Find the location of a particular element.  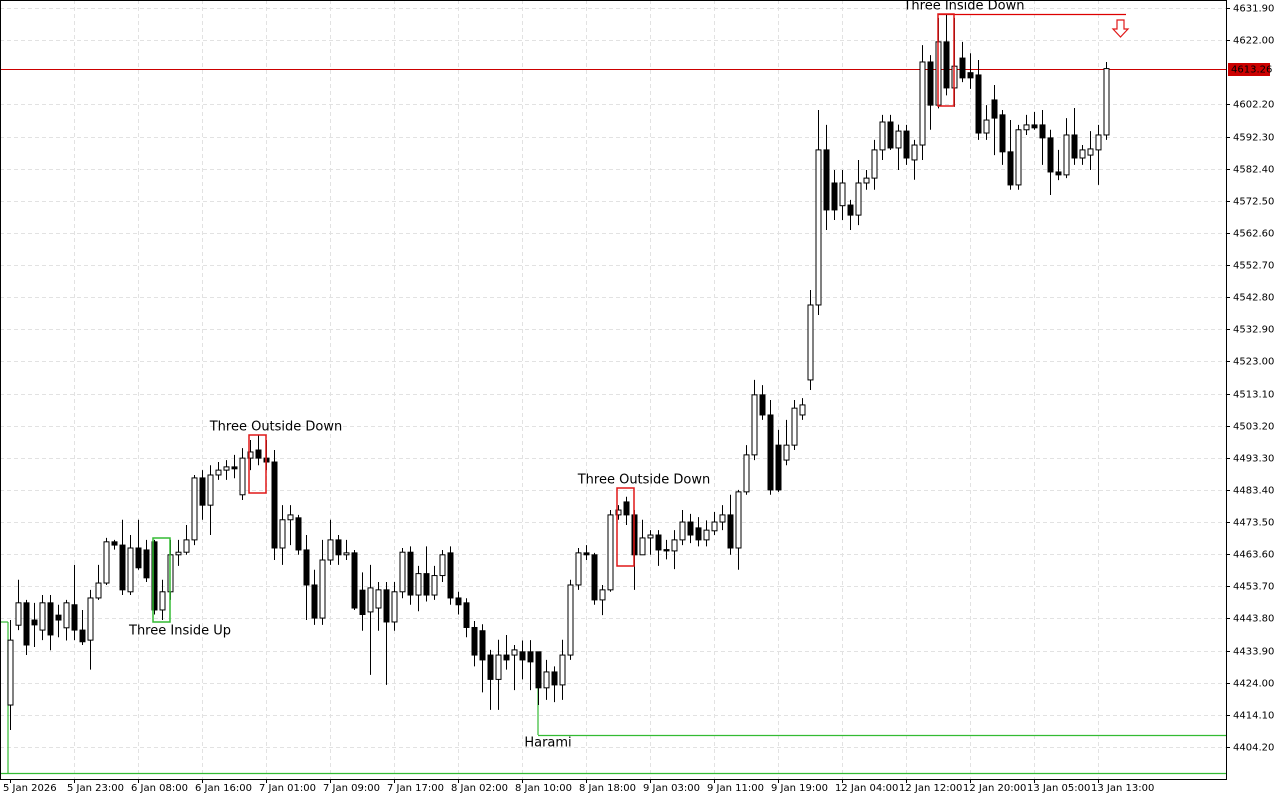

x-tick-label: 8 Jan 18:00 is located at coordinates (607, 788).